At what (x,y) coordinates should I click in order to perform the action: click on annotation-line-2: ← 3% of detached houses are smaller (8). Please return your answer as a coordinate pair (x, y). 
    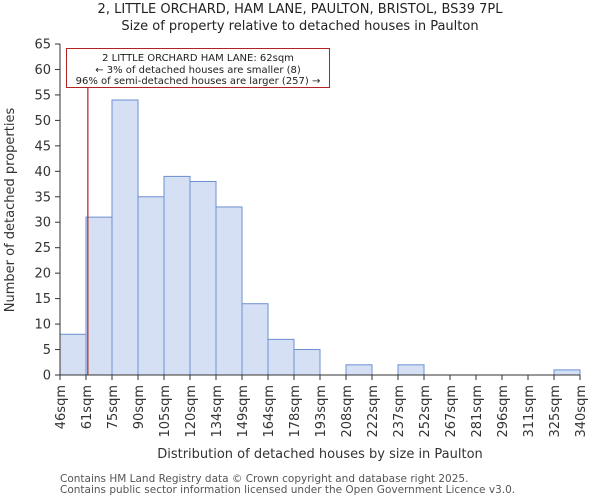
    Looking at the image, I should click on (198, 70).